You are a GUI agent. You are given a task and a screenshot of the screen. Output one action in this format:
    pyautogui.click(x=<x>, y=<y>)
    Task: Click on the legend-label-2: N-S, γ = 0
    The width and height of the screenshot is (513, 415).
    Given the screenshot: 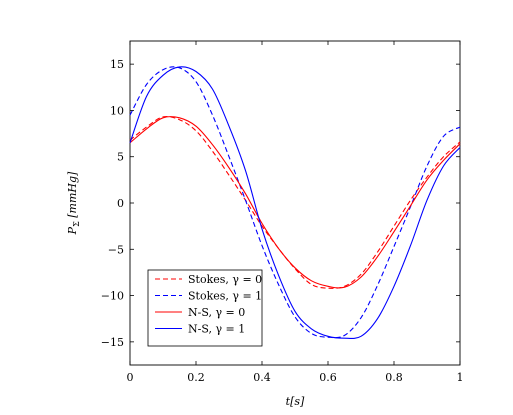 What is the action you would take?
    pyautogui.click(x=216, y=312)
    